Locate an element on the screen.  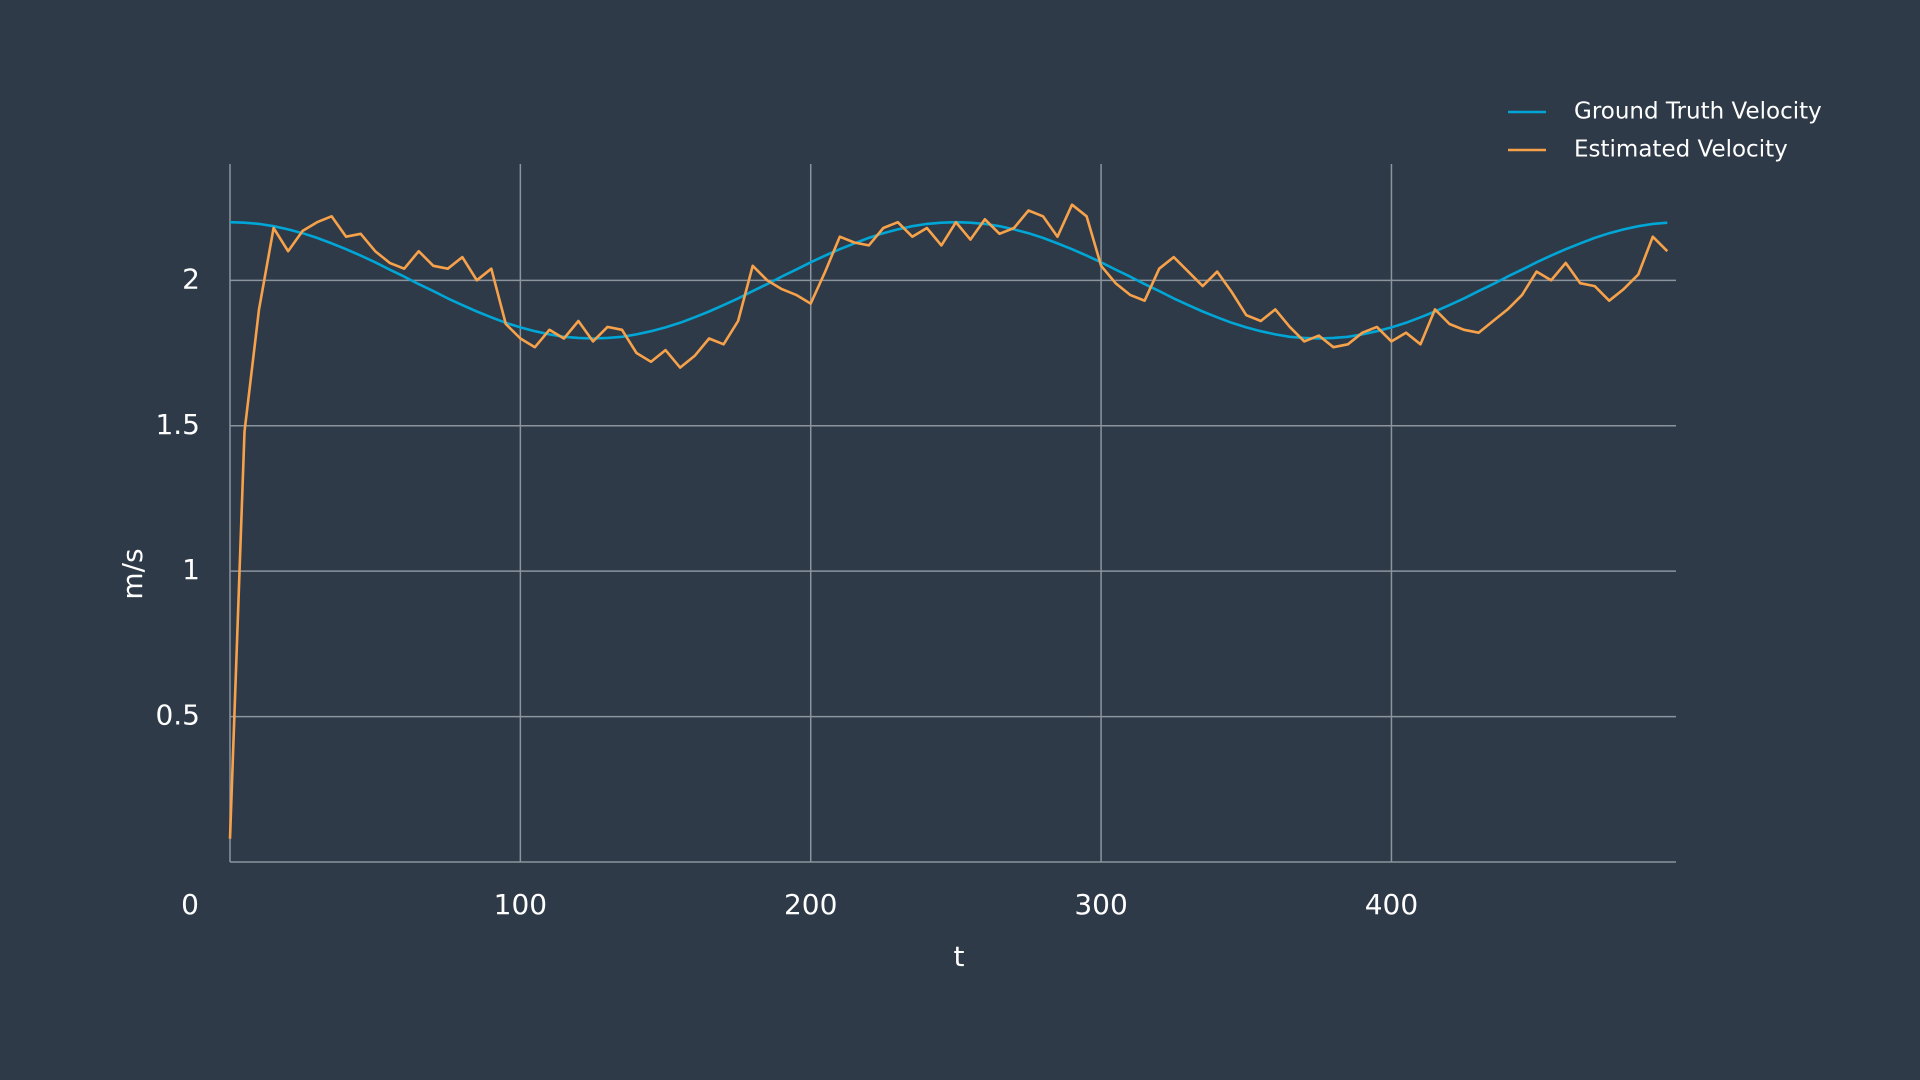
x-axis-label: t is located at coordinates (959, 956).